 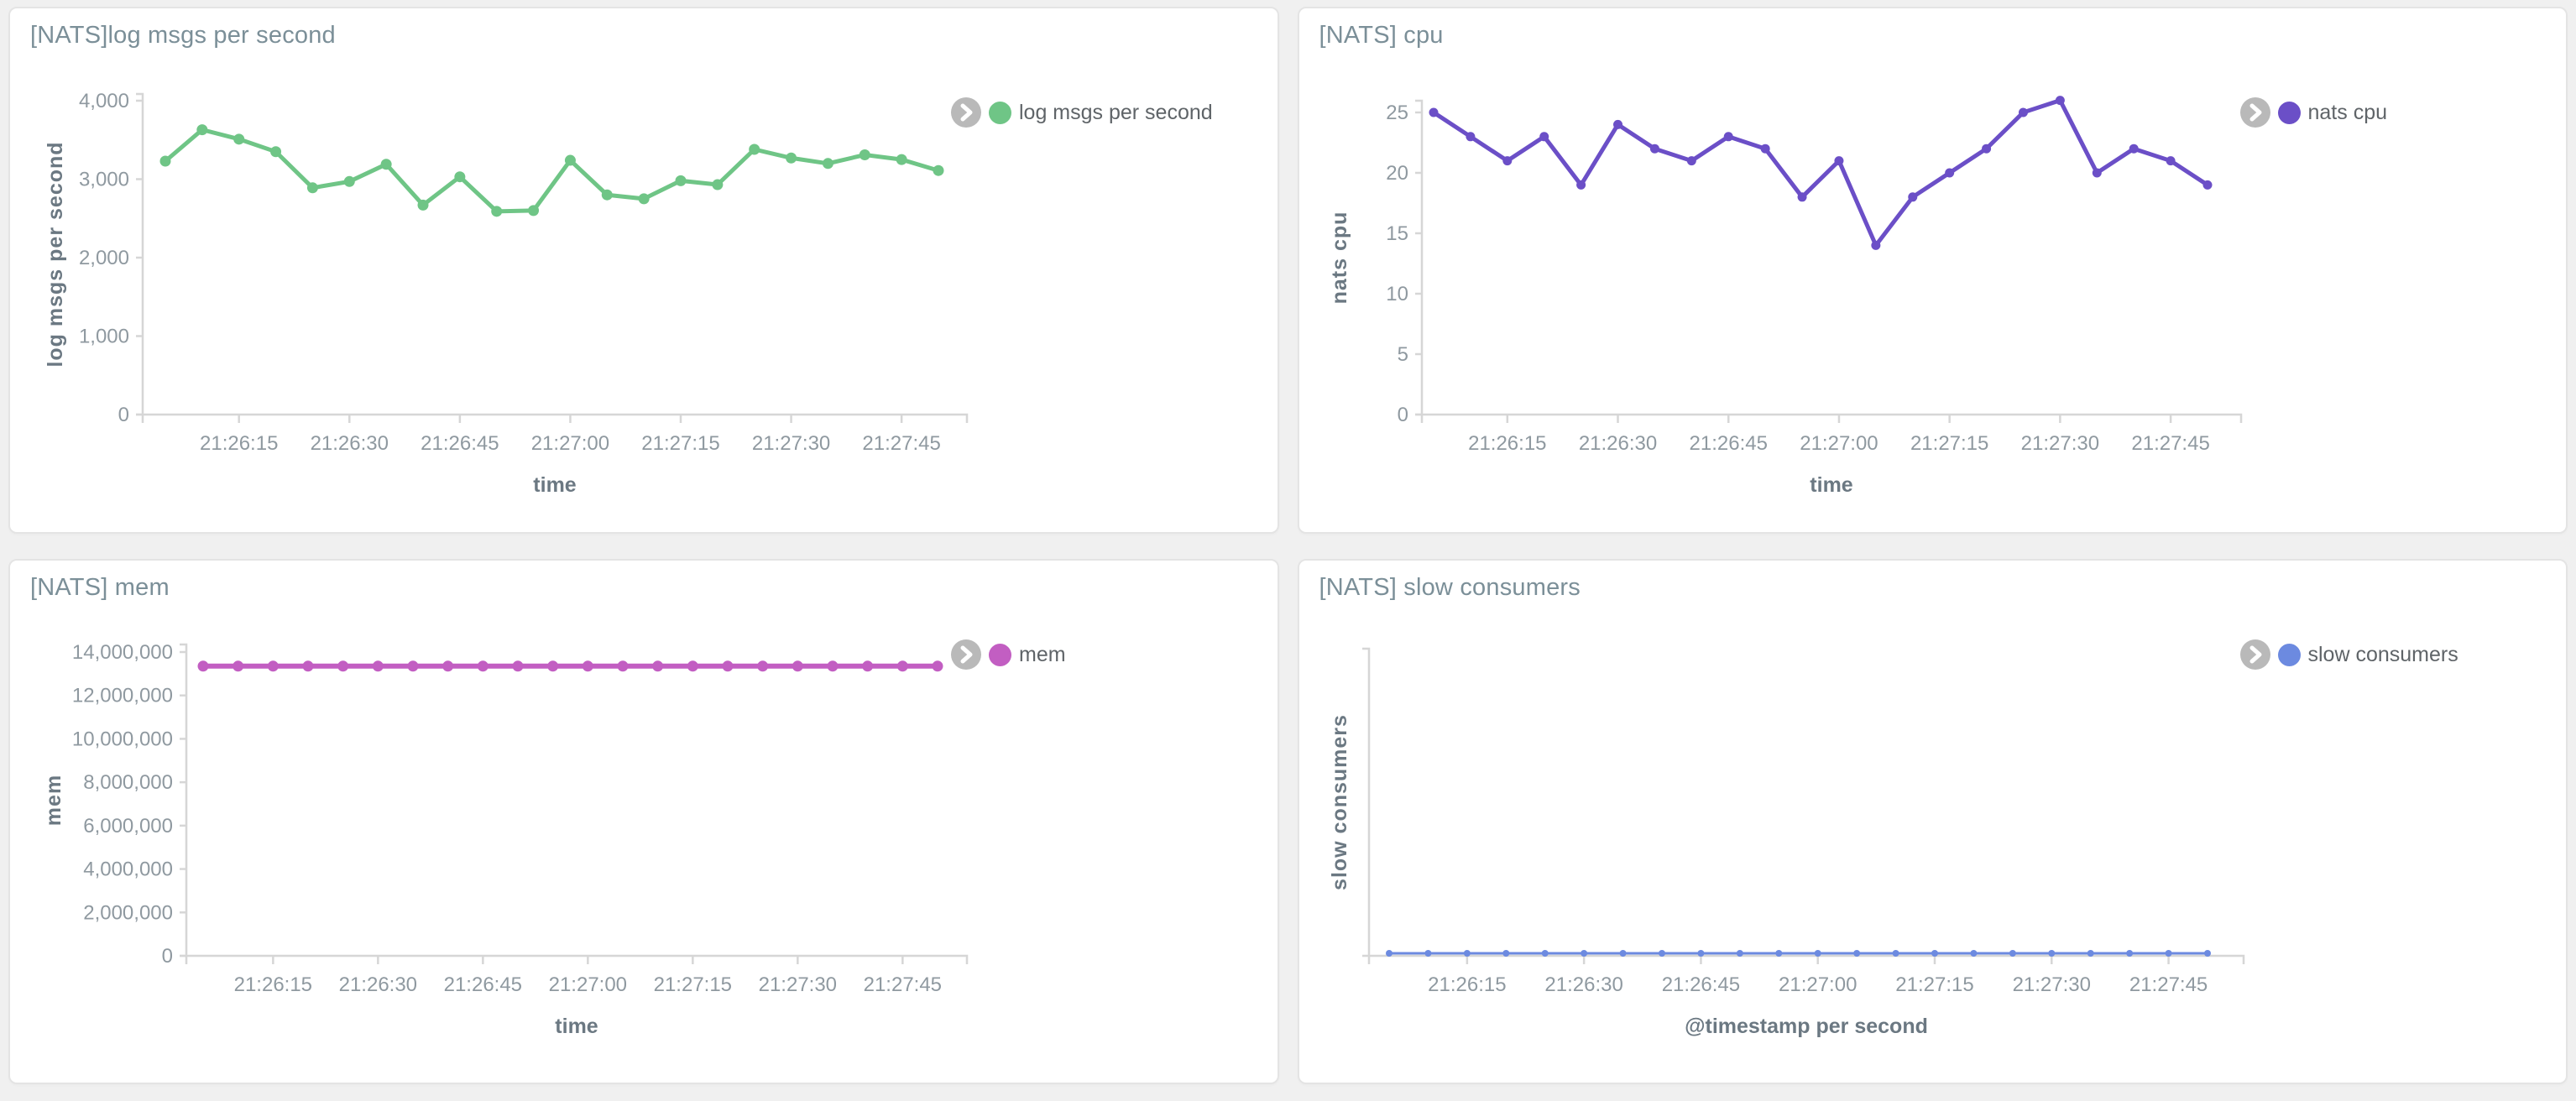 What do you see at coordinates (2347, 112) in the screenshot?
I see `legend-label: nats cpu` at bounding box center [2347, 112].